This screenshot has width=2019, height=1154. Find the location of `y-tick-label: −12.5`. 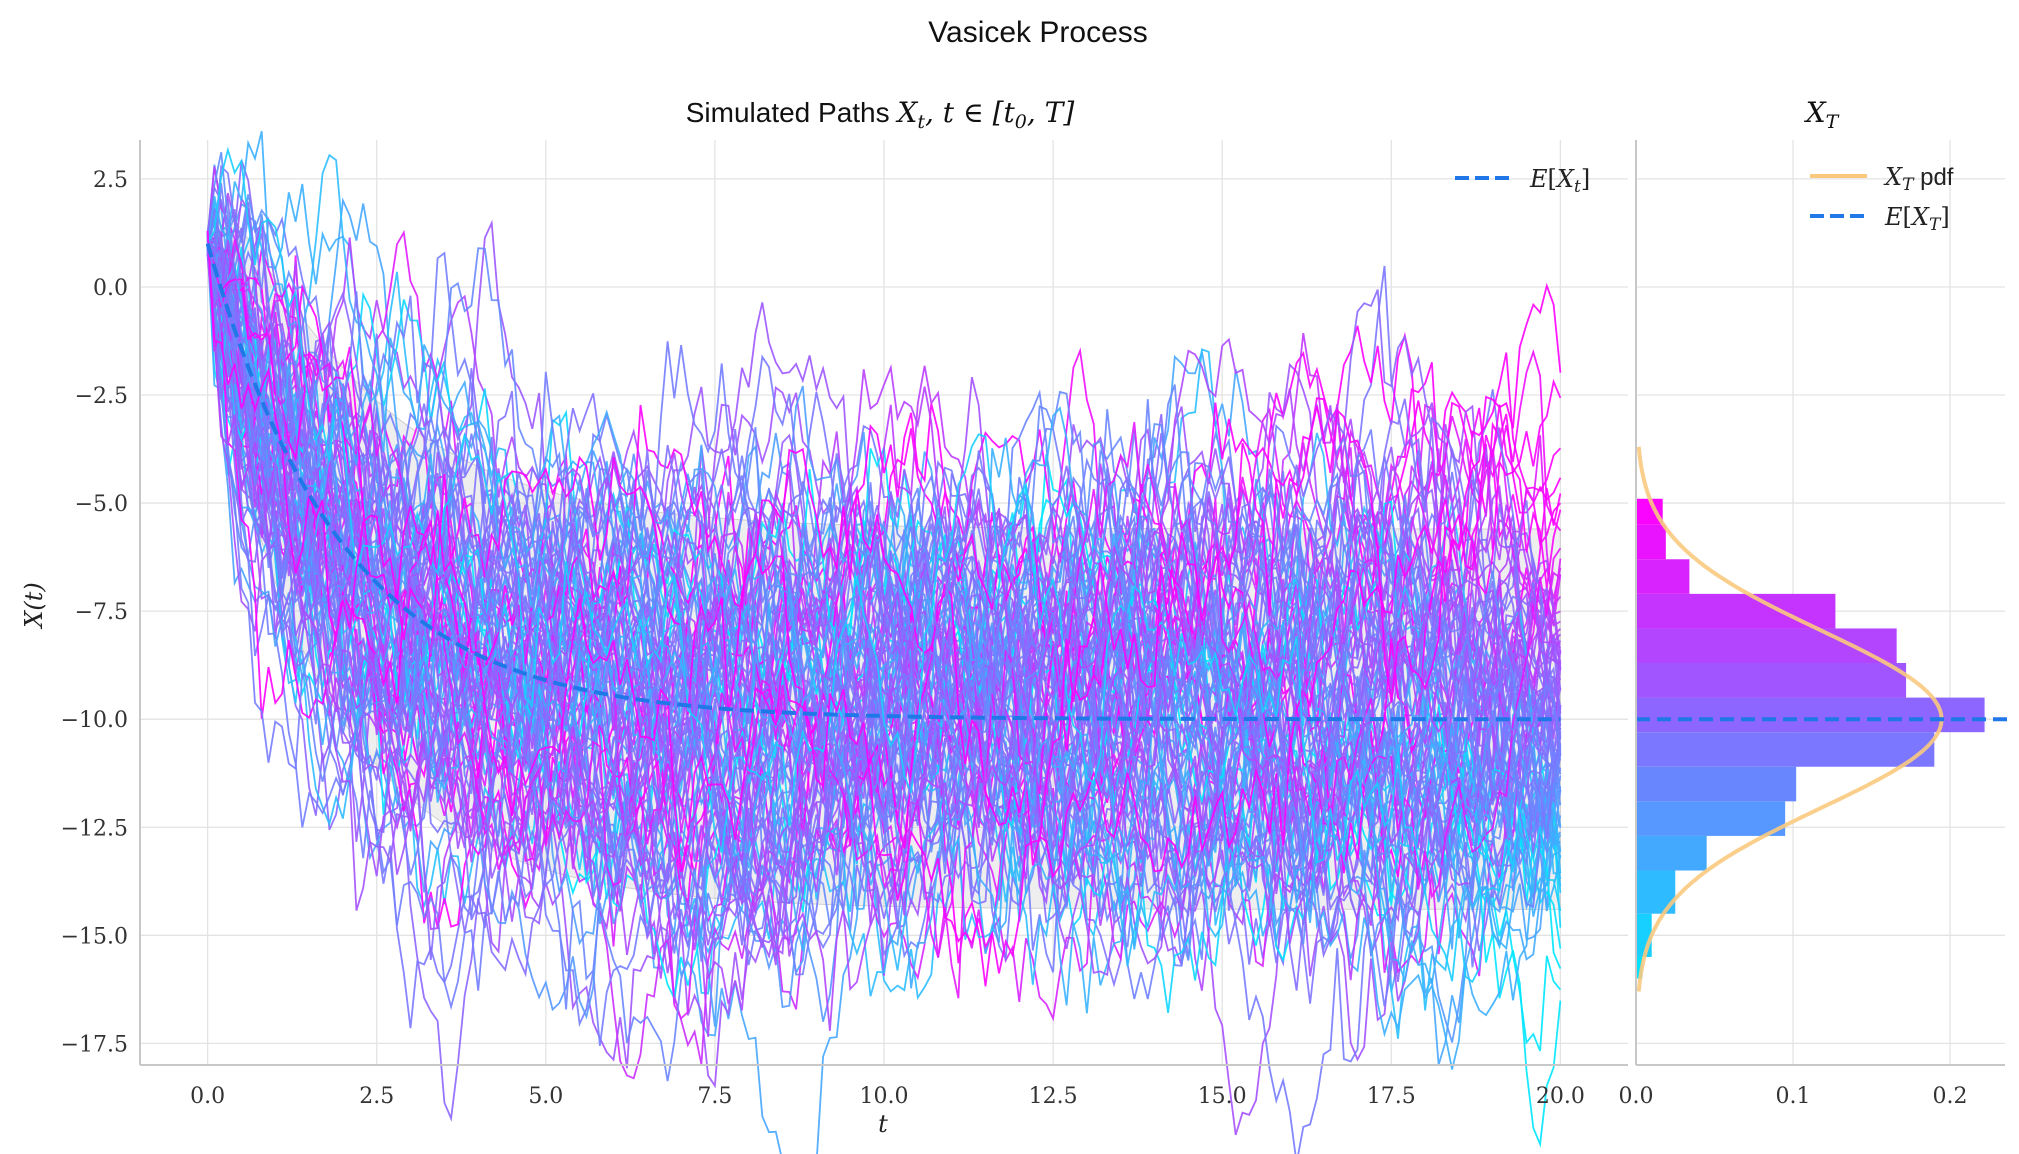

y-tick-label: −12.5 is located at coordinates (94, 828).